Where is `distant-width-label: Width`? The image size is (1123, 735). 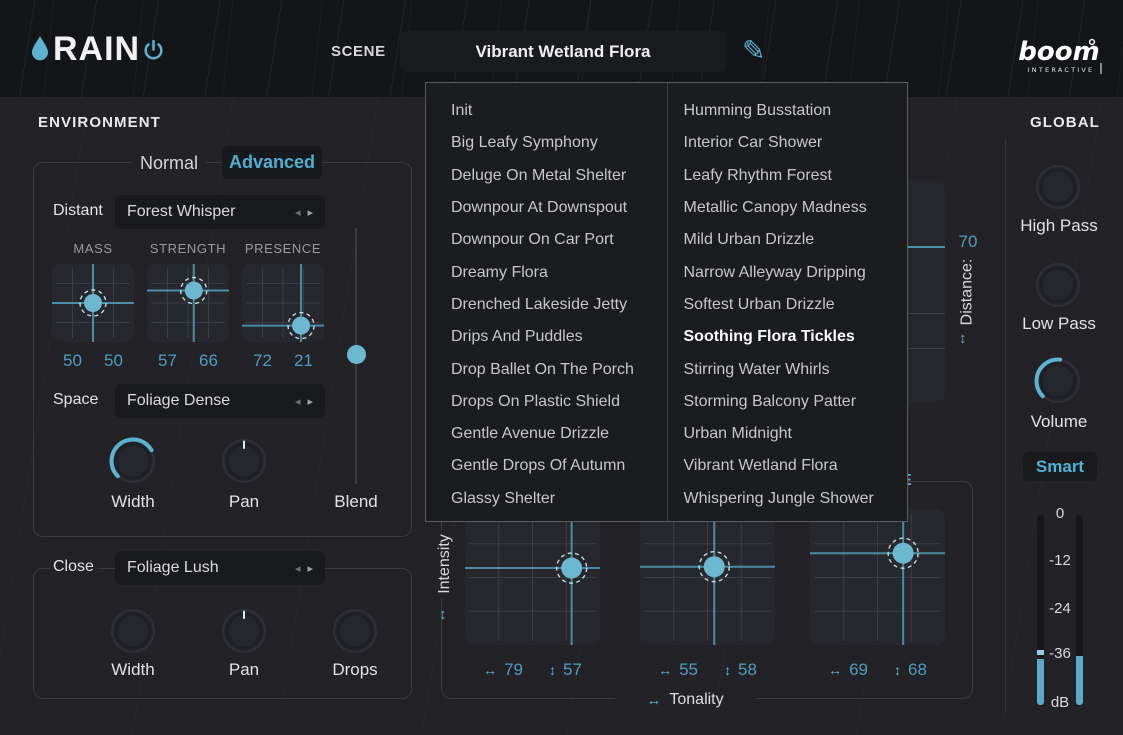
distant-width-label: Width is located at coordinates (133, 501).